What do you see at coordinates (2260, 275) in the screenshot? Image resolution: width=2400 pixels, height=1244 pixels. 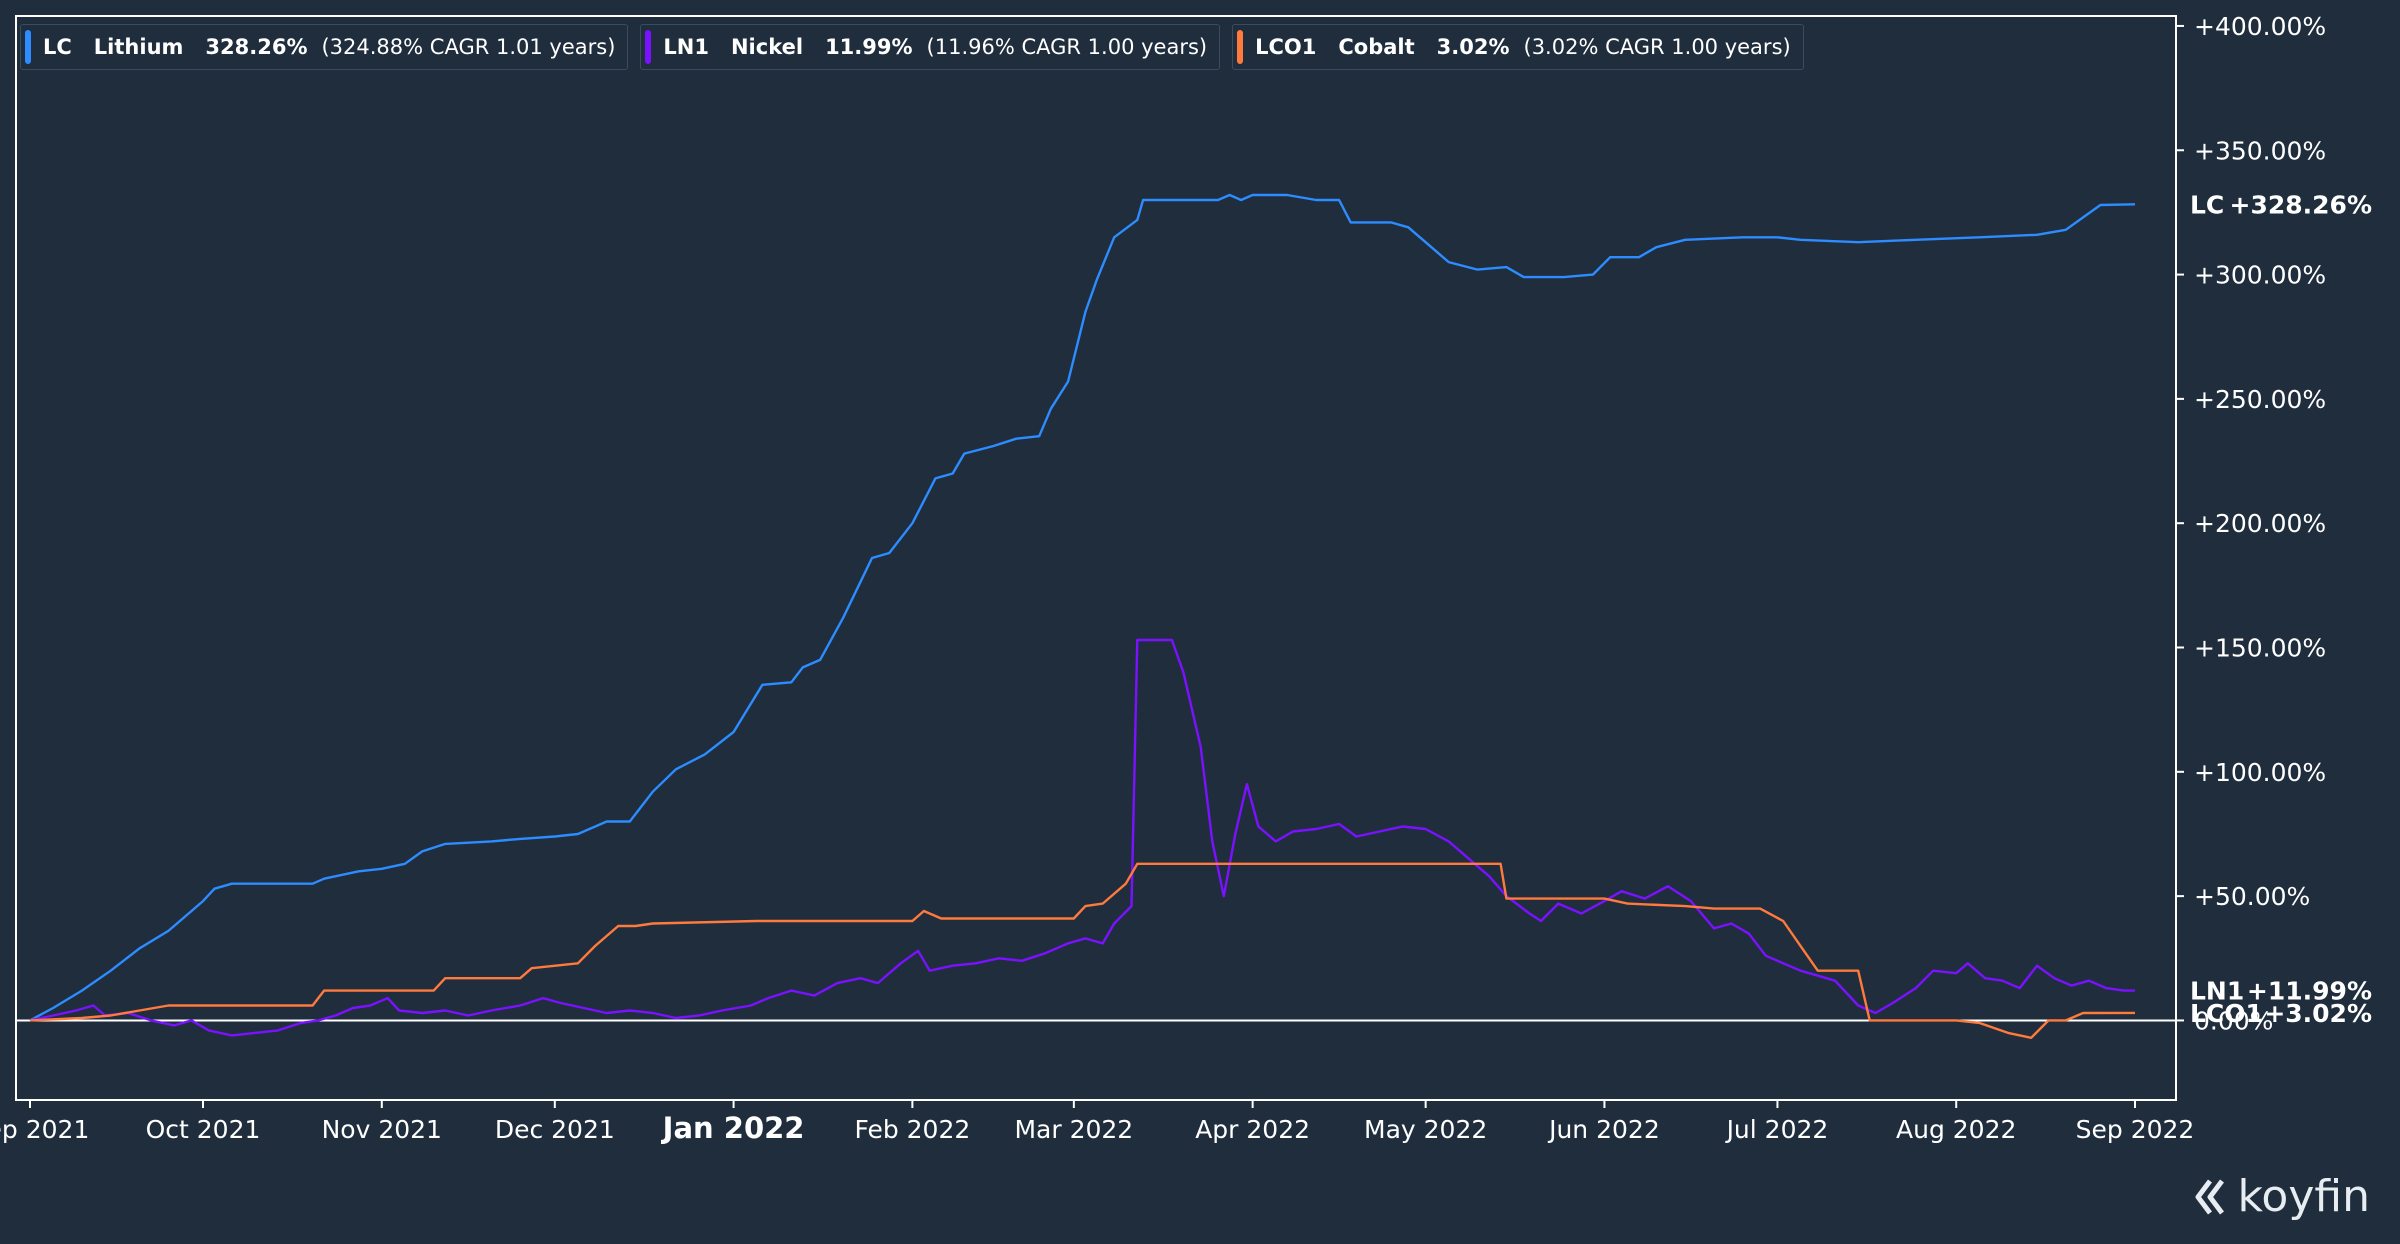 I see `y-tick-label: +300.00%` at bounding box center [2260, 275].